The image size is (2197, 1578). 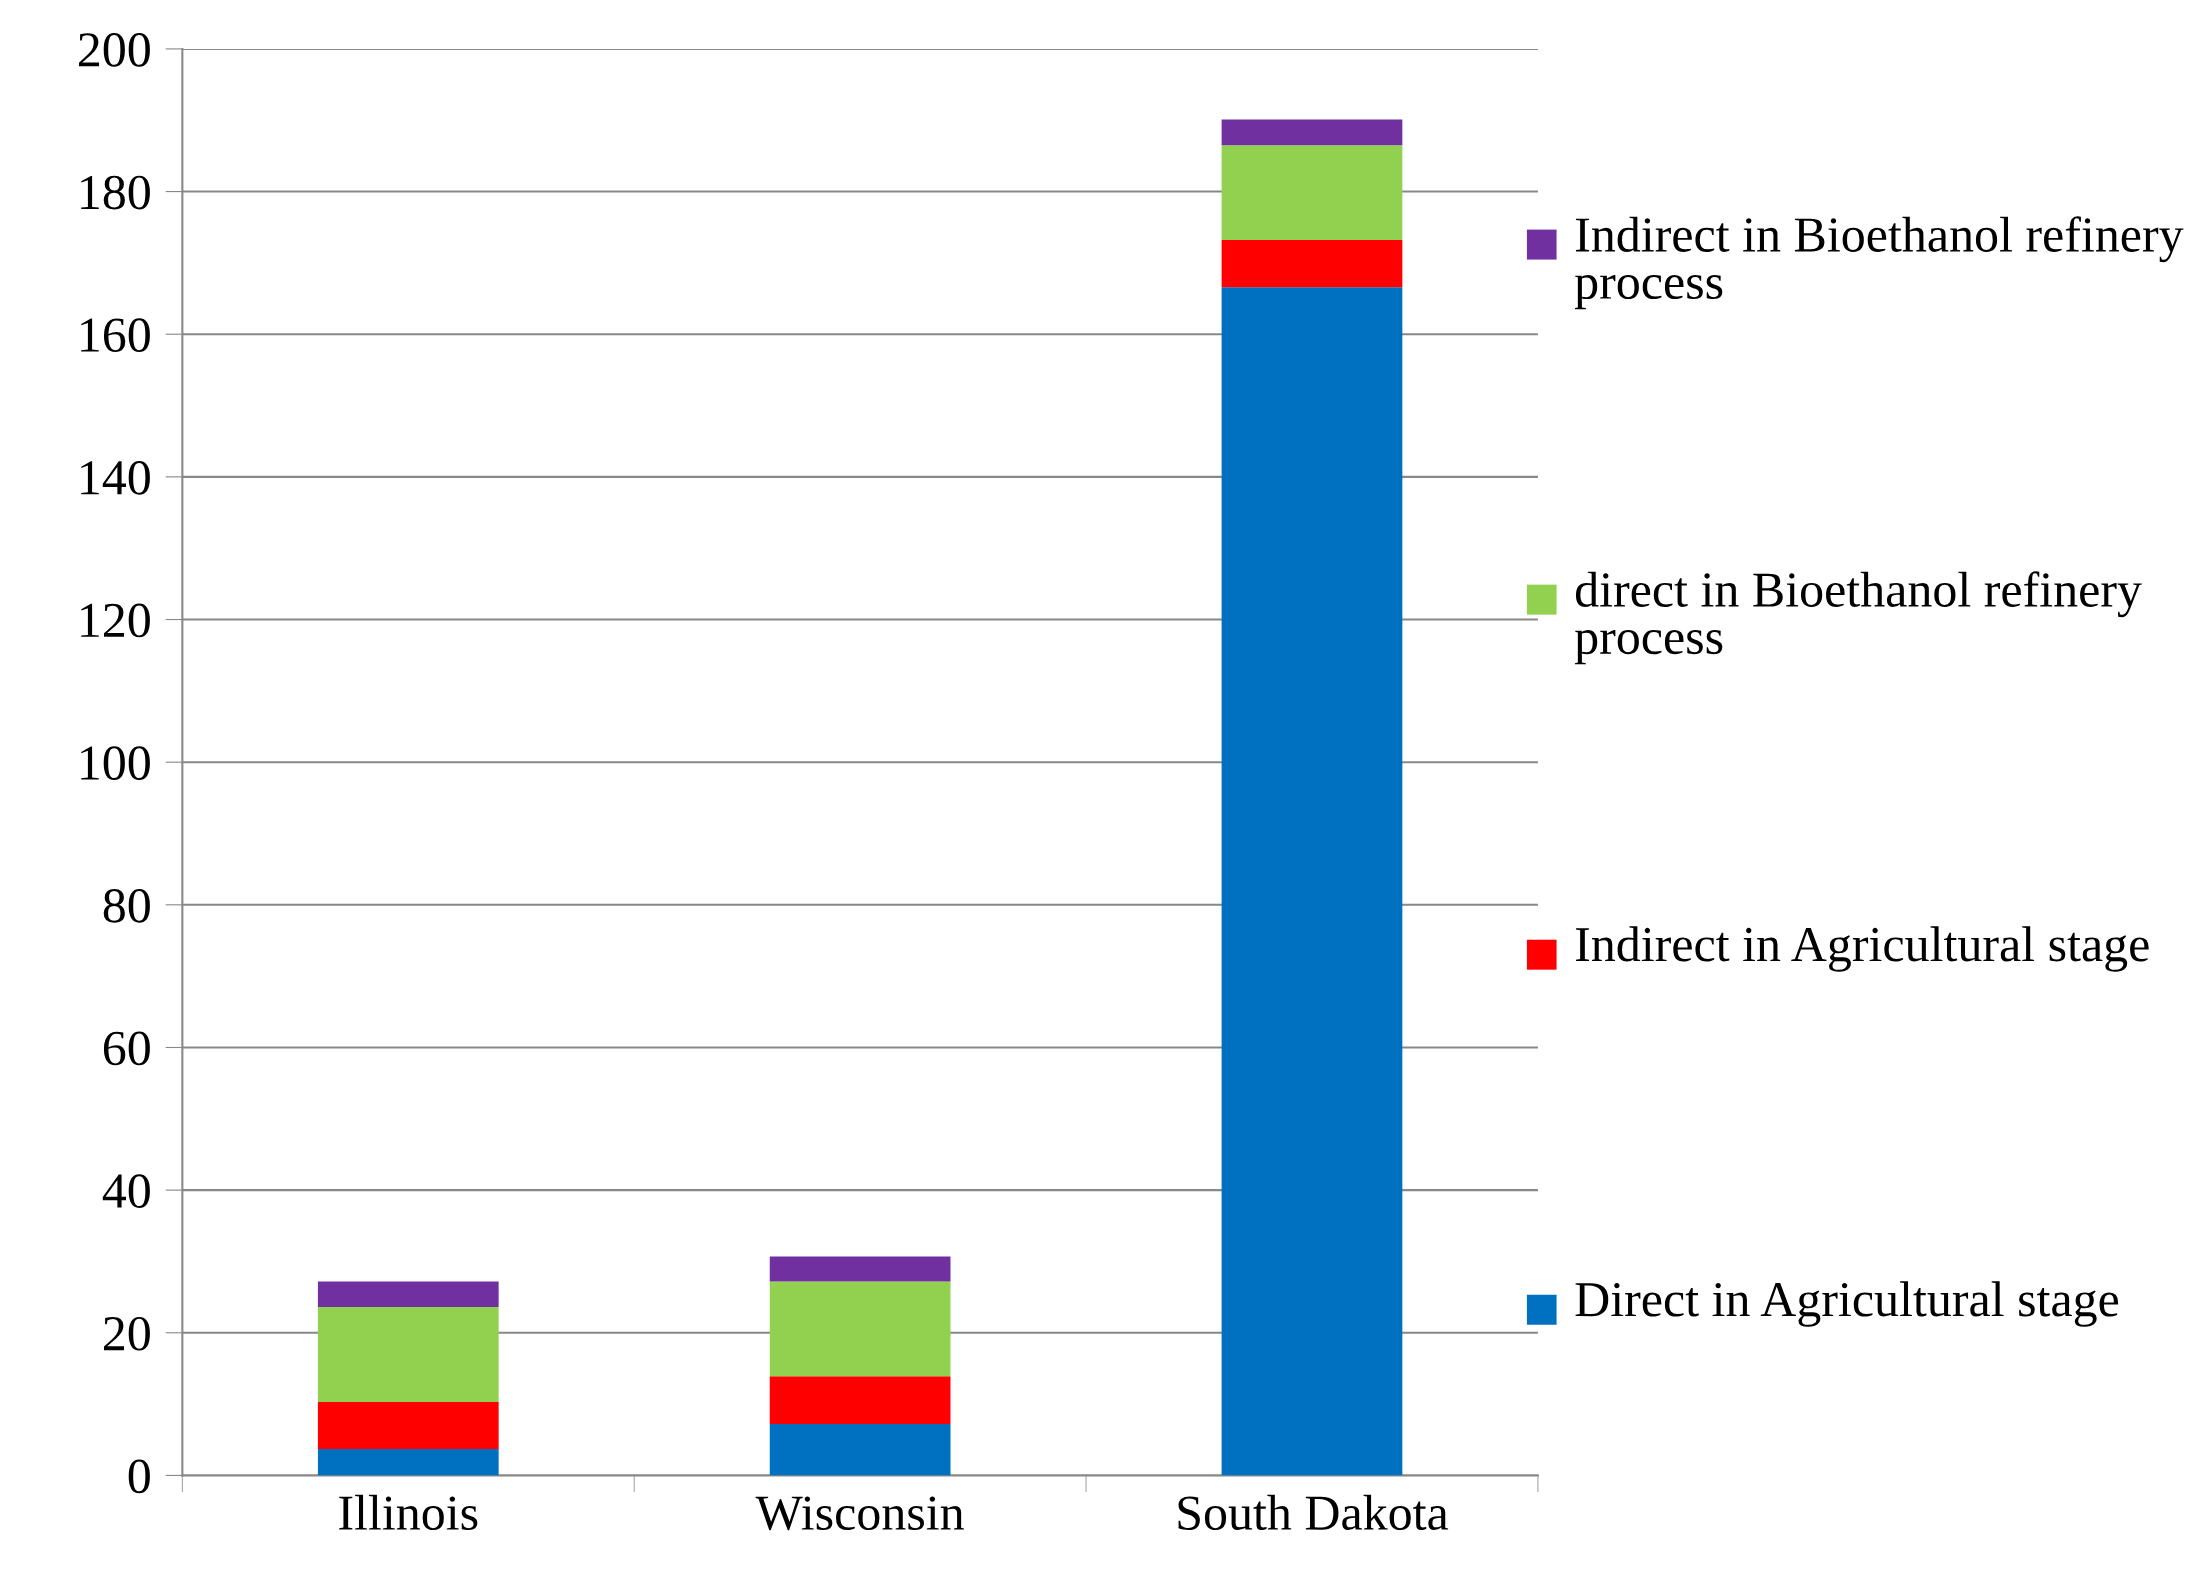 What do you see at coordinates (1862, 949) in the screenshot?
I see `legend-label: Indirect in Agricultural stage` at bounding box center [1862, 949].